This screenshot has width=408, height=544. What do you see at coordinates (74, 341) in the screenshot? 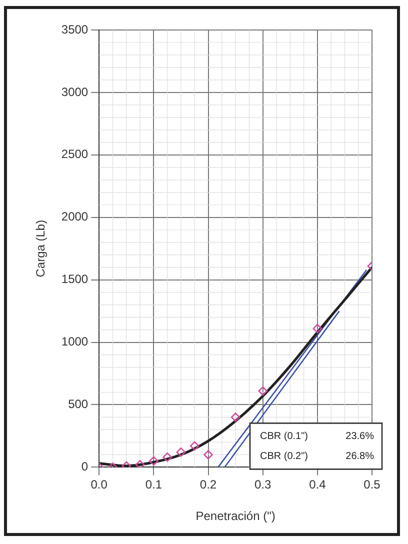
I see `y-tick-label: 1000` at bounding box center [74, 341].